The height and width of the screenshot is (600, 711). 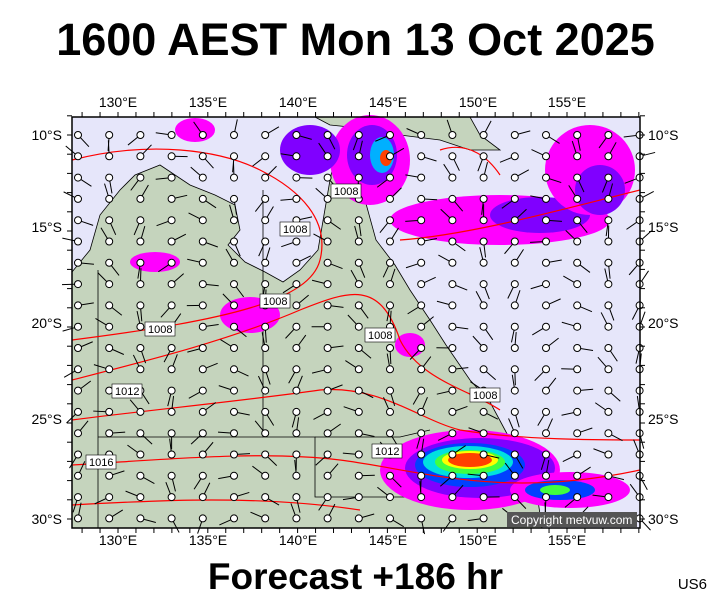 I want to click on forecast-label: Forecast +186 hr, so click(x=355, y=576).